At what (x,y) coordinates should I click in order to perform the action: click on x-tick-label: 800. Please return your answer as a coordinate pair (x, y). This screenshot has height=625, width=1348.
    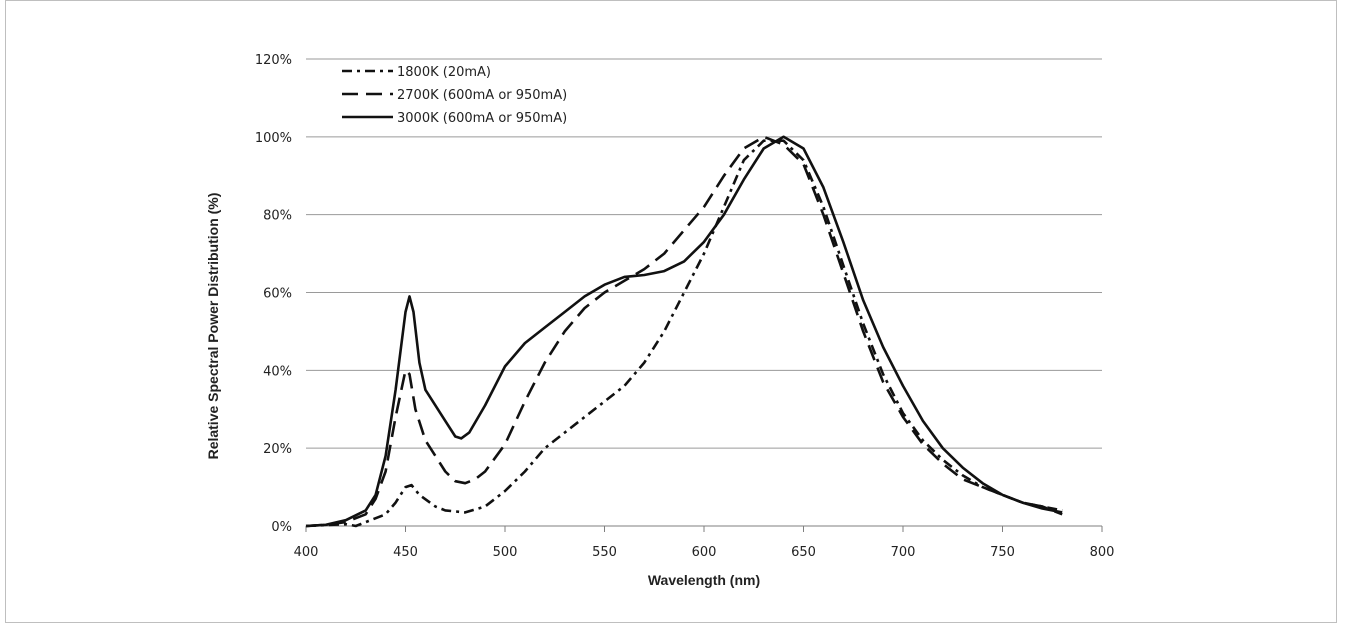
    Looking at the image, I should click on (1102, 552).